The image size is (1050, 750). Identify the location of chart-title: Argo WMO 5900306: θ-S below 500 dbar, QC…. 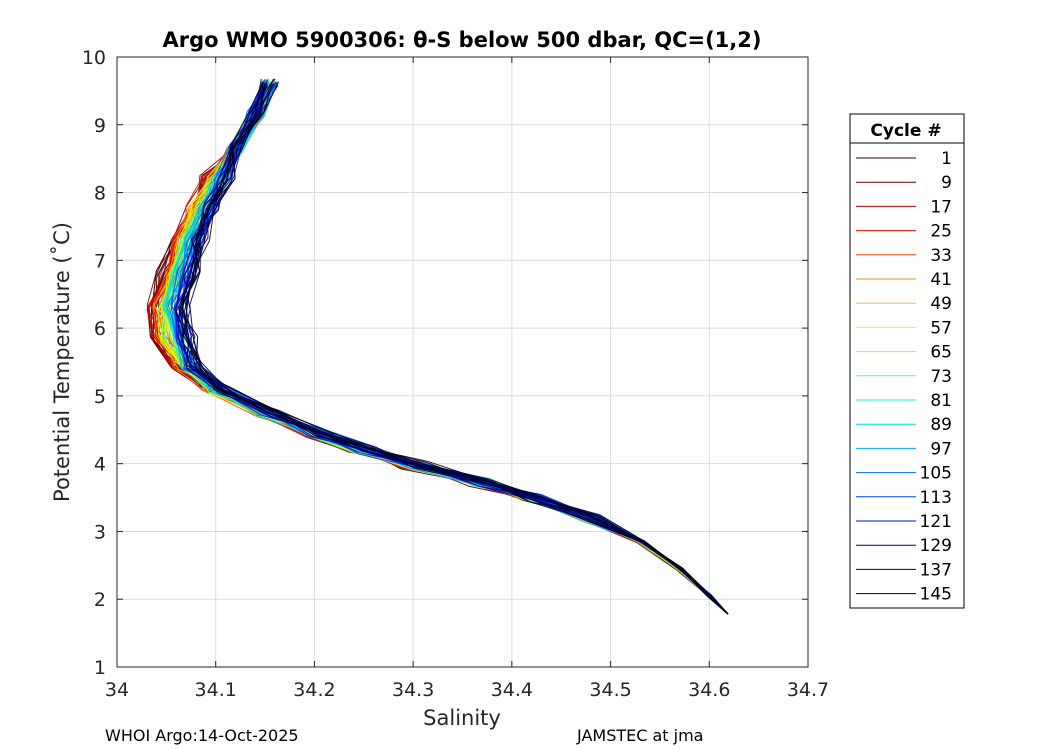
(462, 40).